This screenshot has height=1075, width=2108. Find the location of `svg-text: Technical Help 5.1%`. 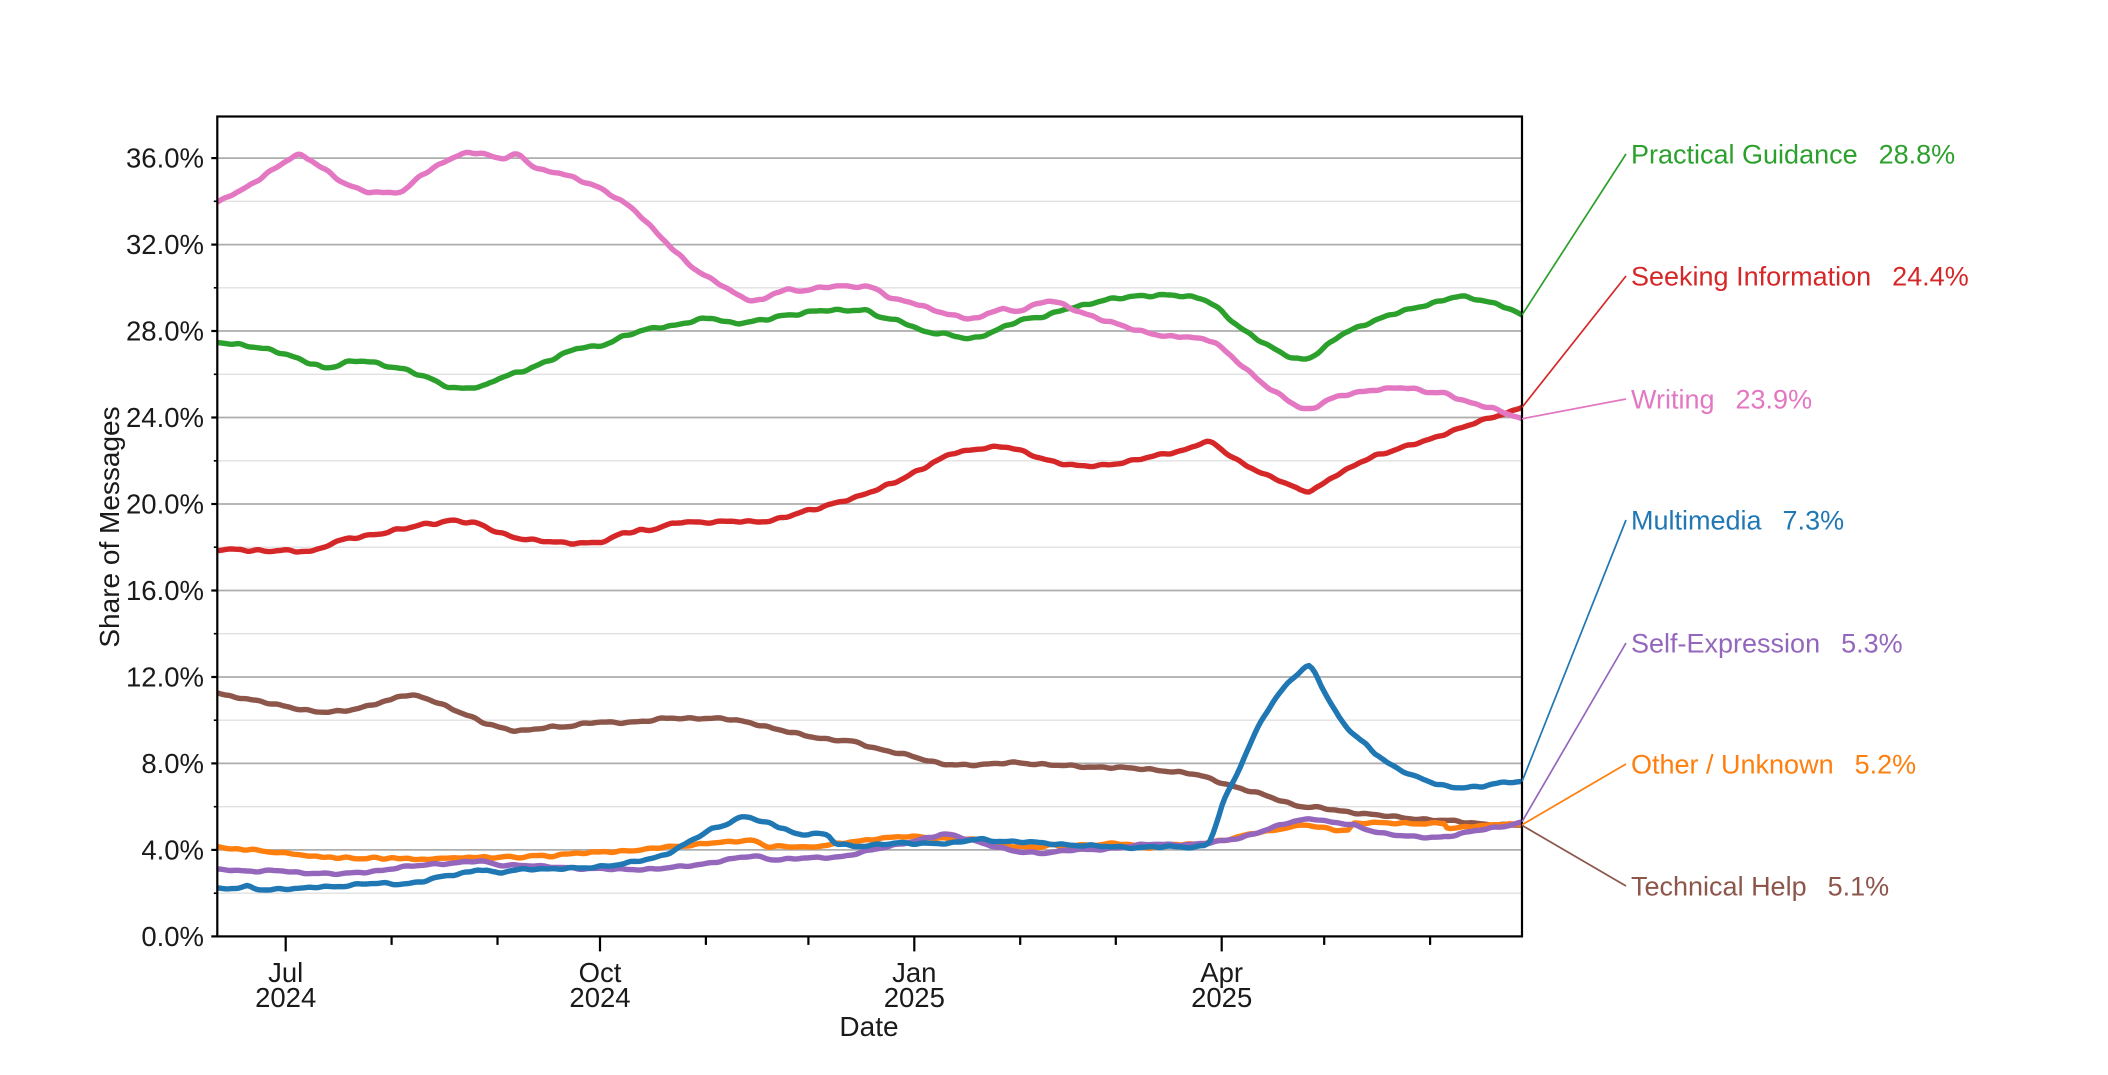

svg-text: Technical Help 5.1% is located at coordinates (1760, 887).